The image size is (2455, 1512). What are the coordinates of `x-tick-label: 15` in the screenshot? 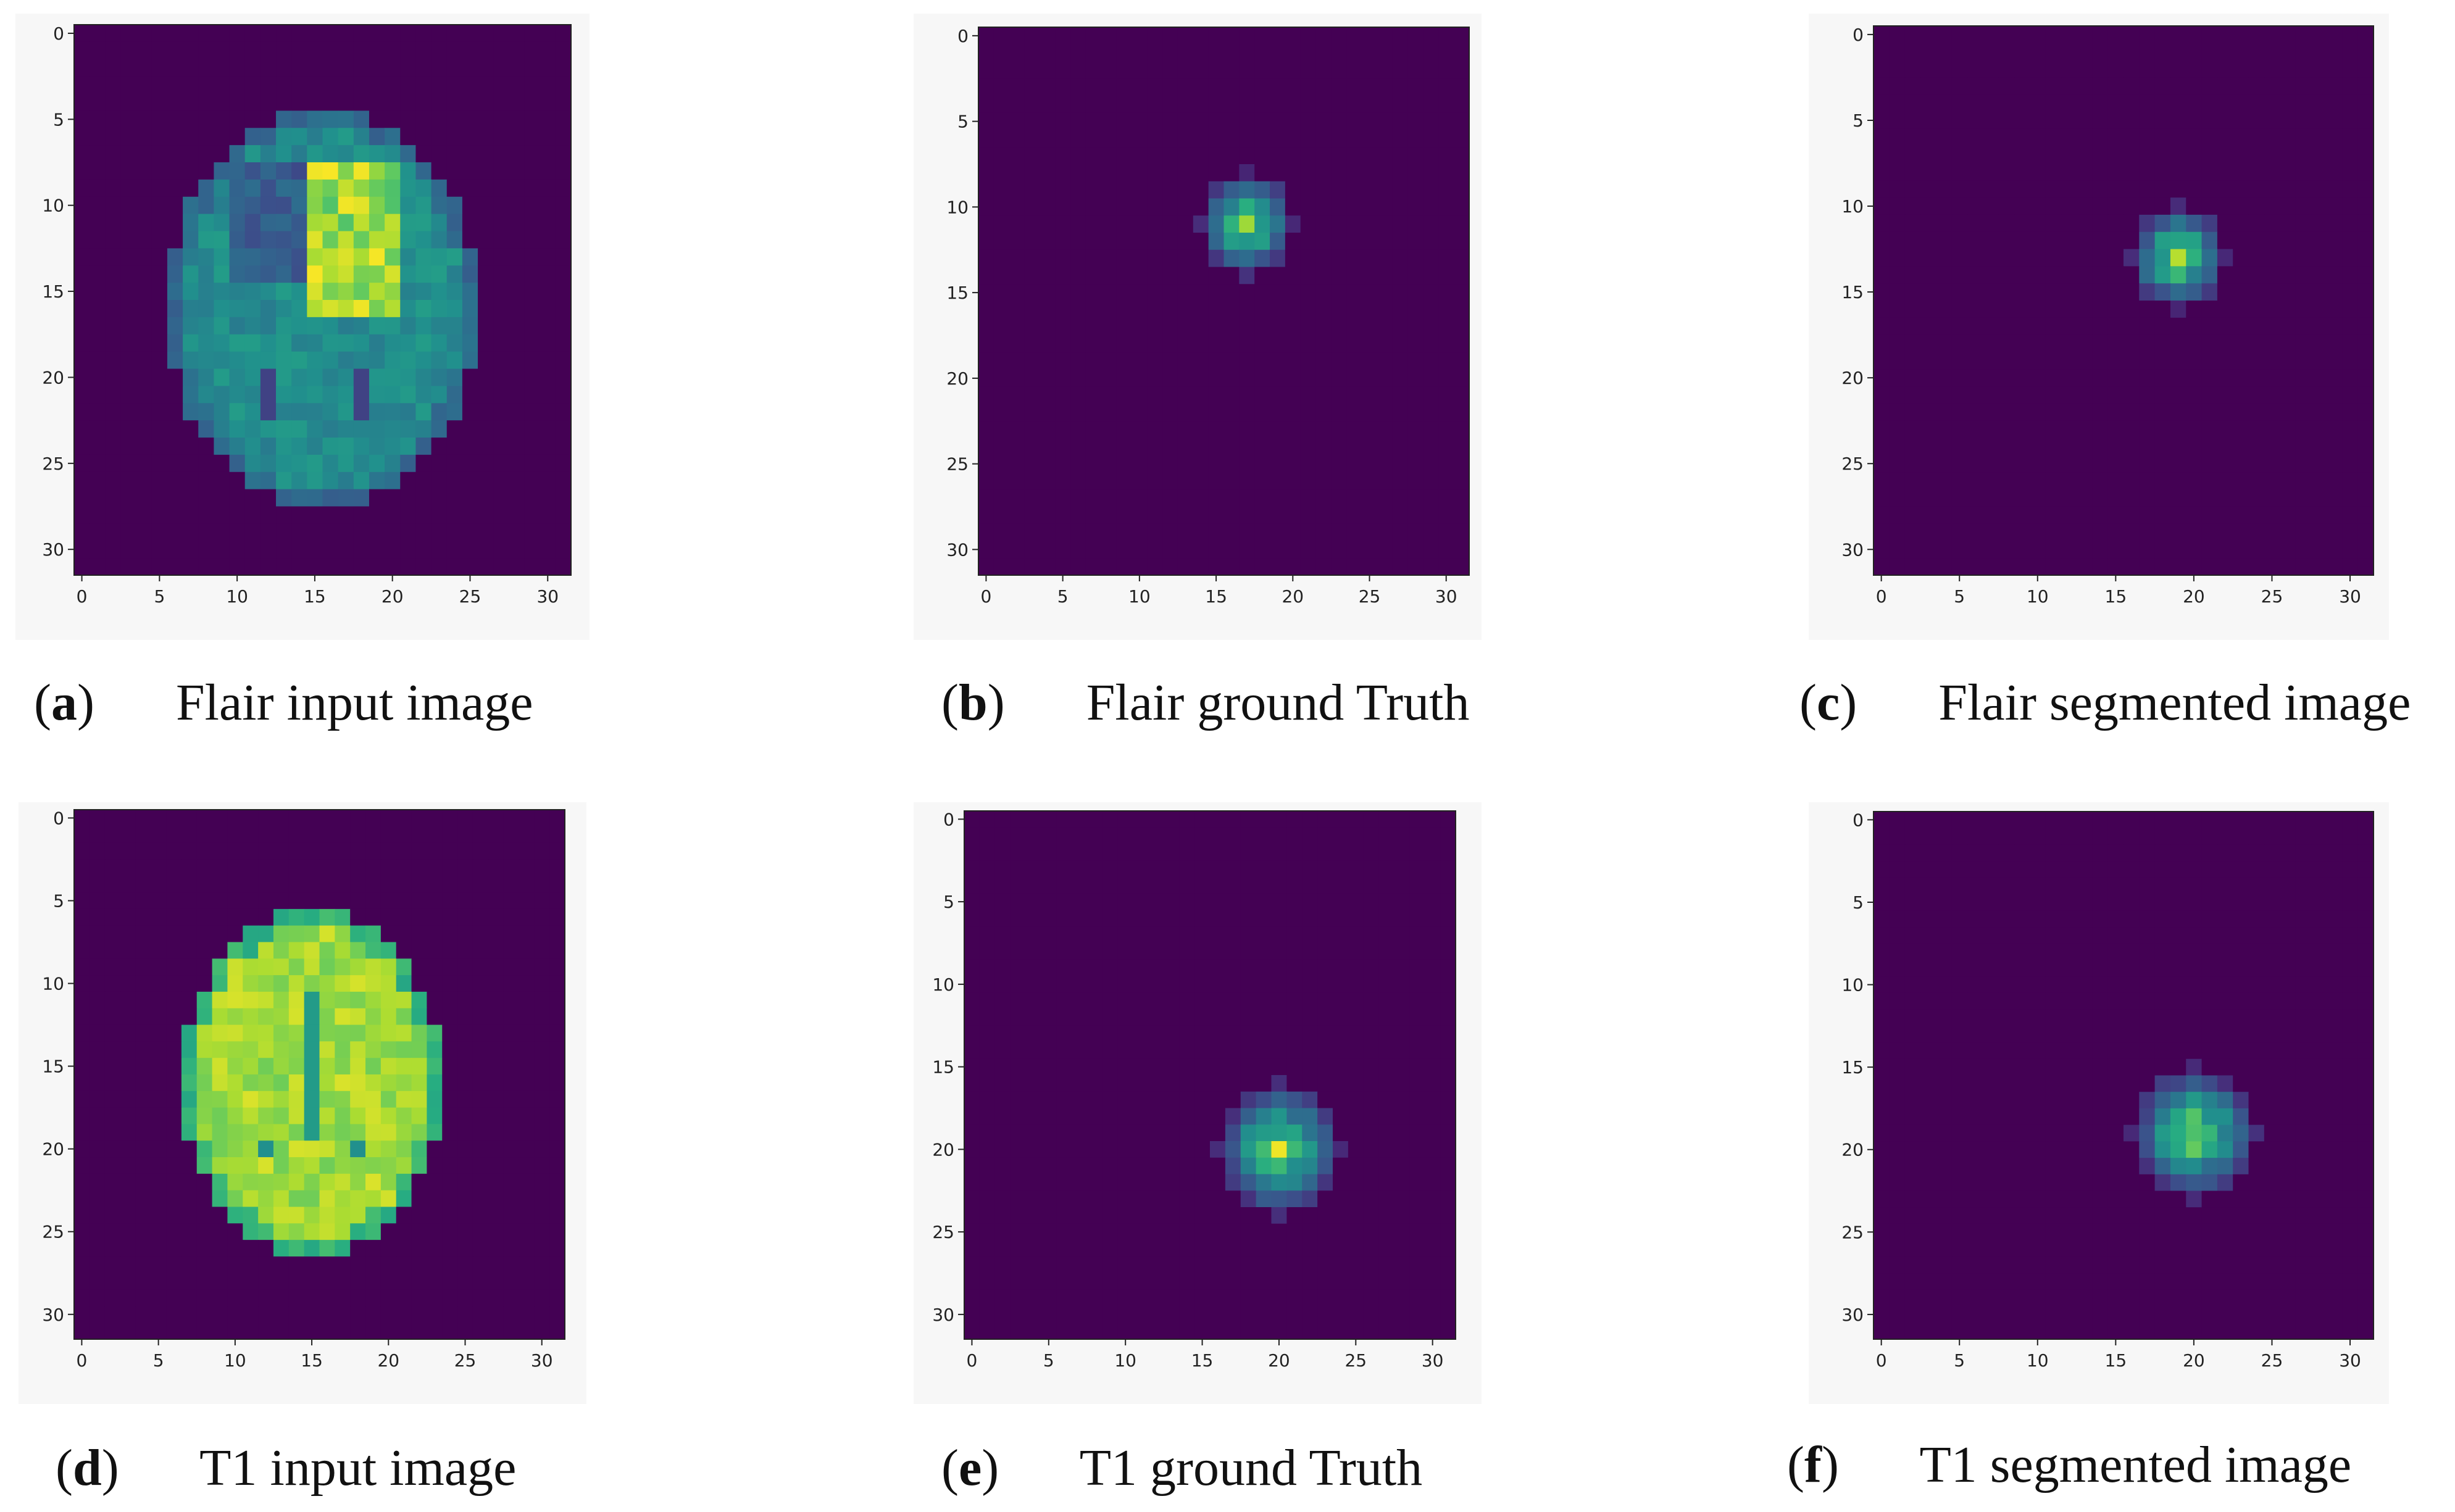 It's located at (312, 1360).